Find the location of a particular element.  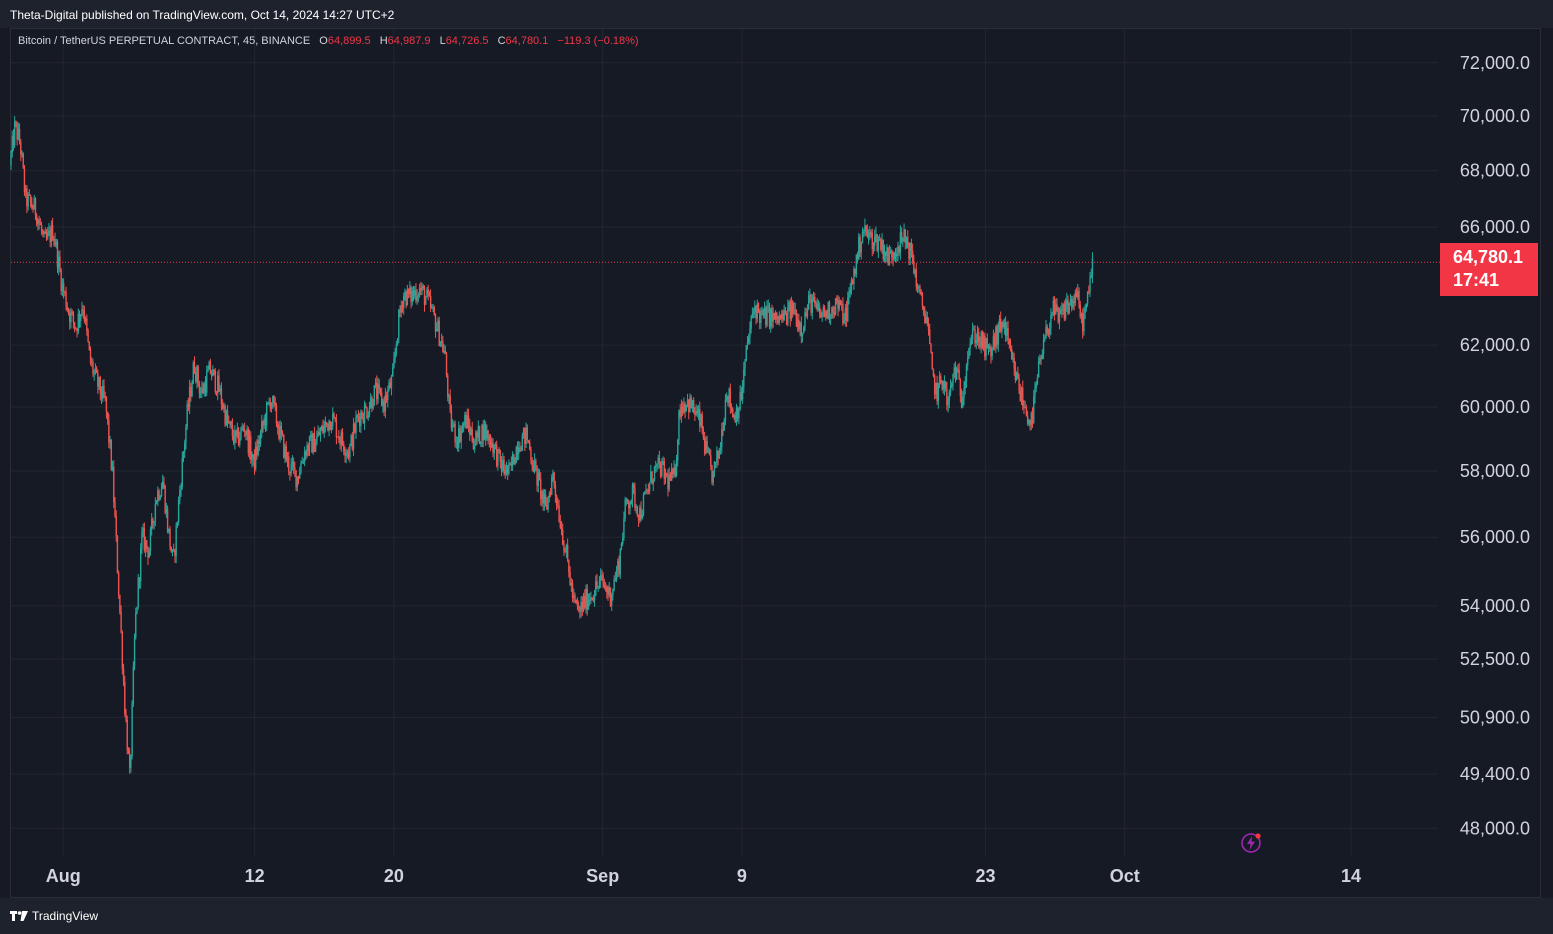

lightning-icon is located at coordinates (1251, 843).